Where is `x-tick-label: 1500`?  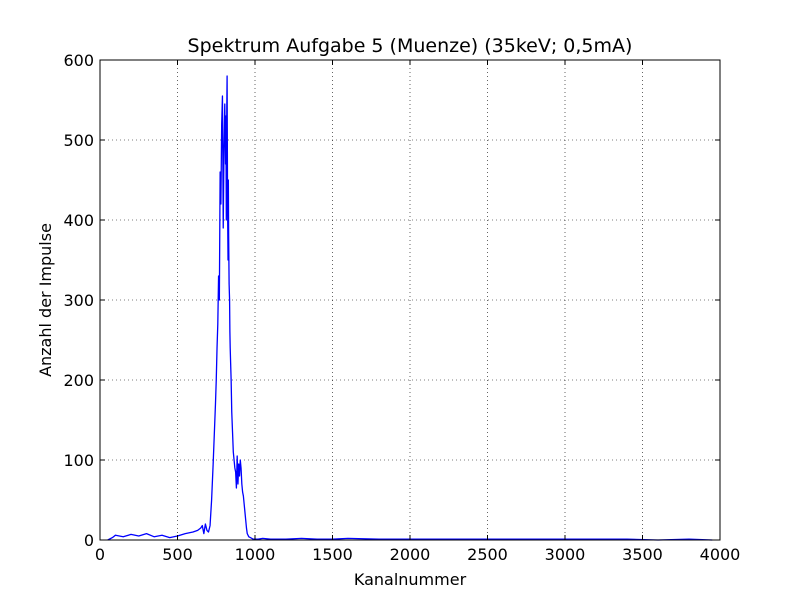 x-tick-label: 1500 is located at coordinates (332, 554).